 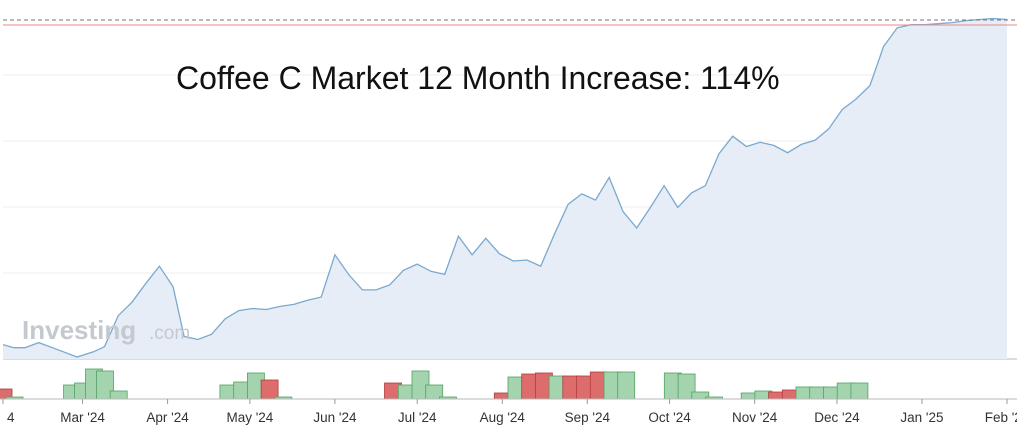 What do you see at coordinates (510, 22) in the screenshot?
I see `reference-lines` at bounding box center [510, 22].